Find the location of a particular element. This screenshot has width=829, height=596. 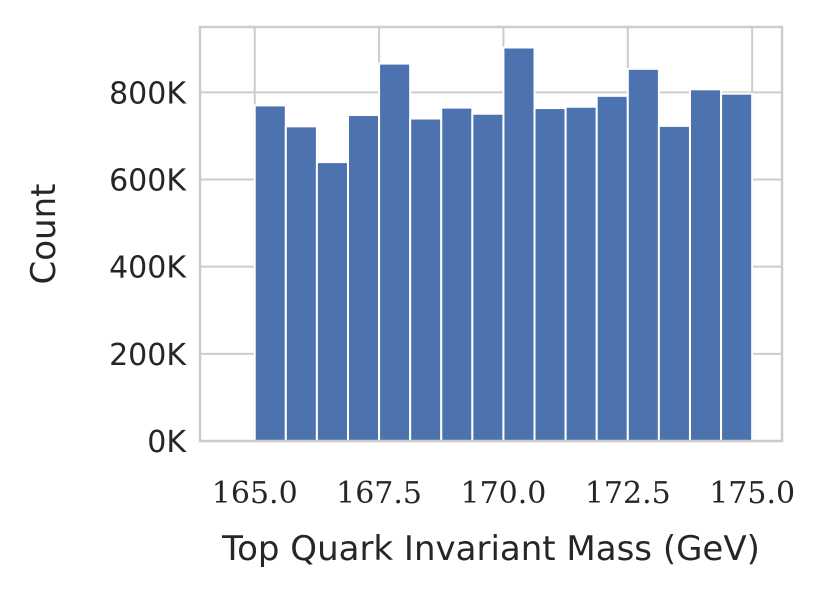

x-tick-label: 172.5 is located at coordinates (628, 493).